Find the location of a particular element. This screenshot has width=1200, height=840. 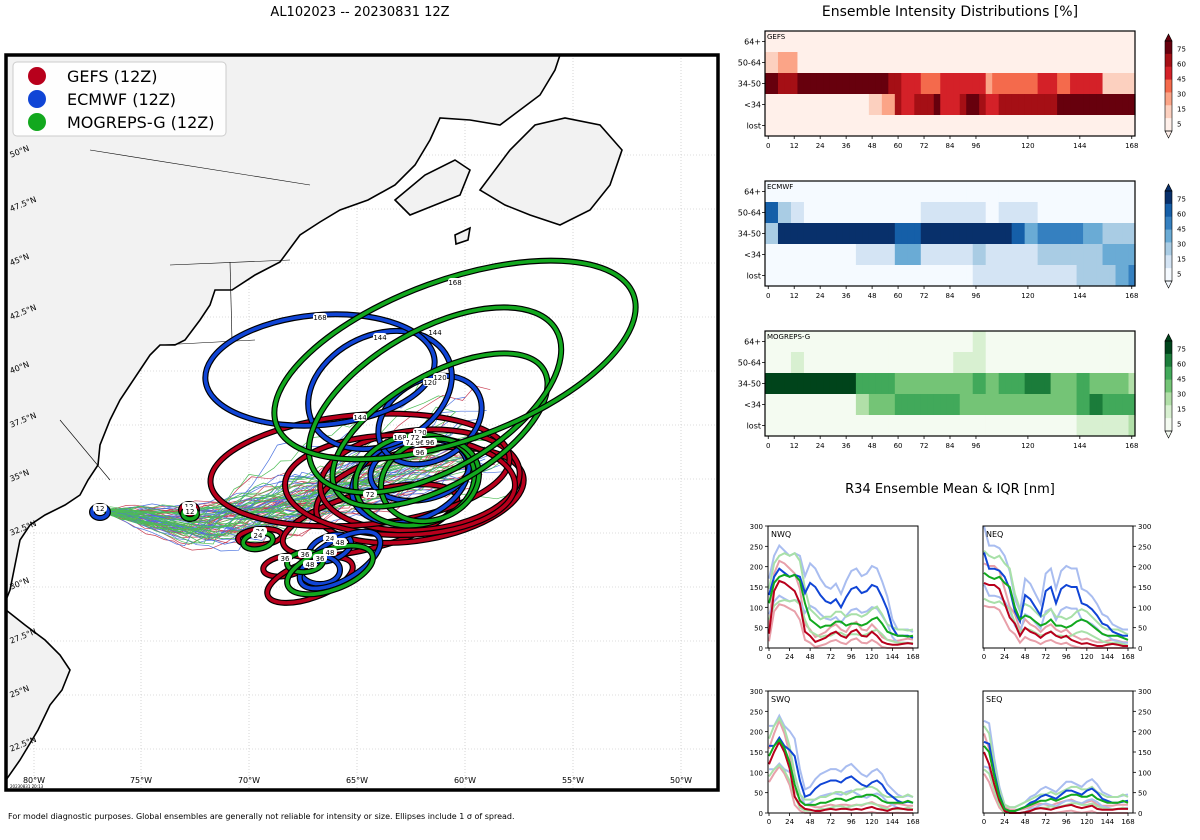

colorbar-tick: 75 is located at coordinates (1181, 350).